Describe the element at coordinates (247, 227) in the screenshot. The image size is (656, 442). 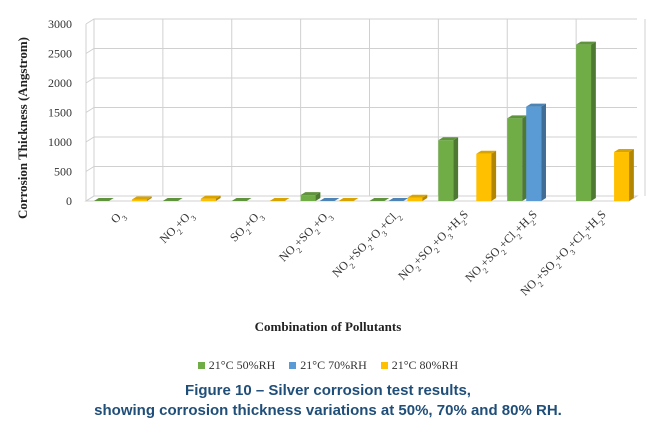
I see `x-tick-label: SO2+O3` at that location.